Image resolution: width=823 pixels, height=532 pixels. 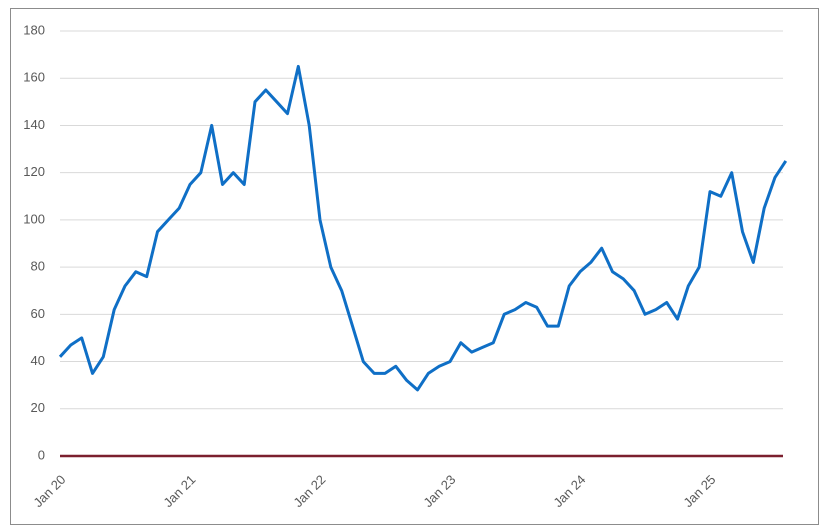 I want to click on y-tick-label: 180, so click(x=34, y=29).